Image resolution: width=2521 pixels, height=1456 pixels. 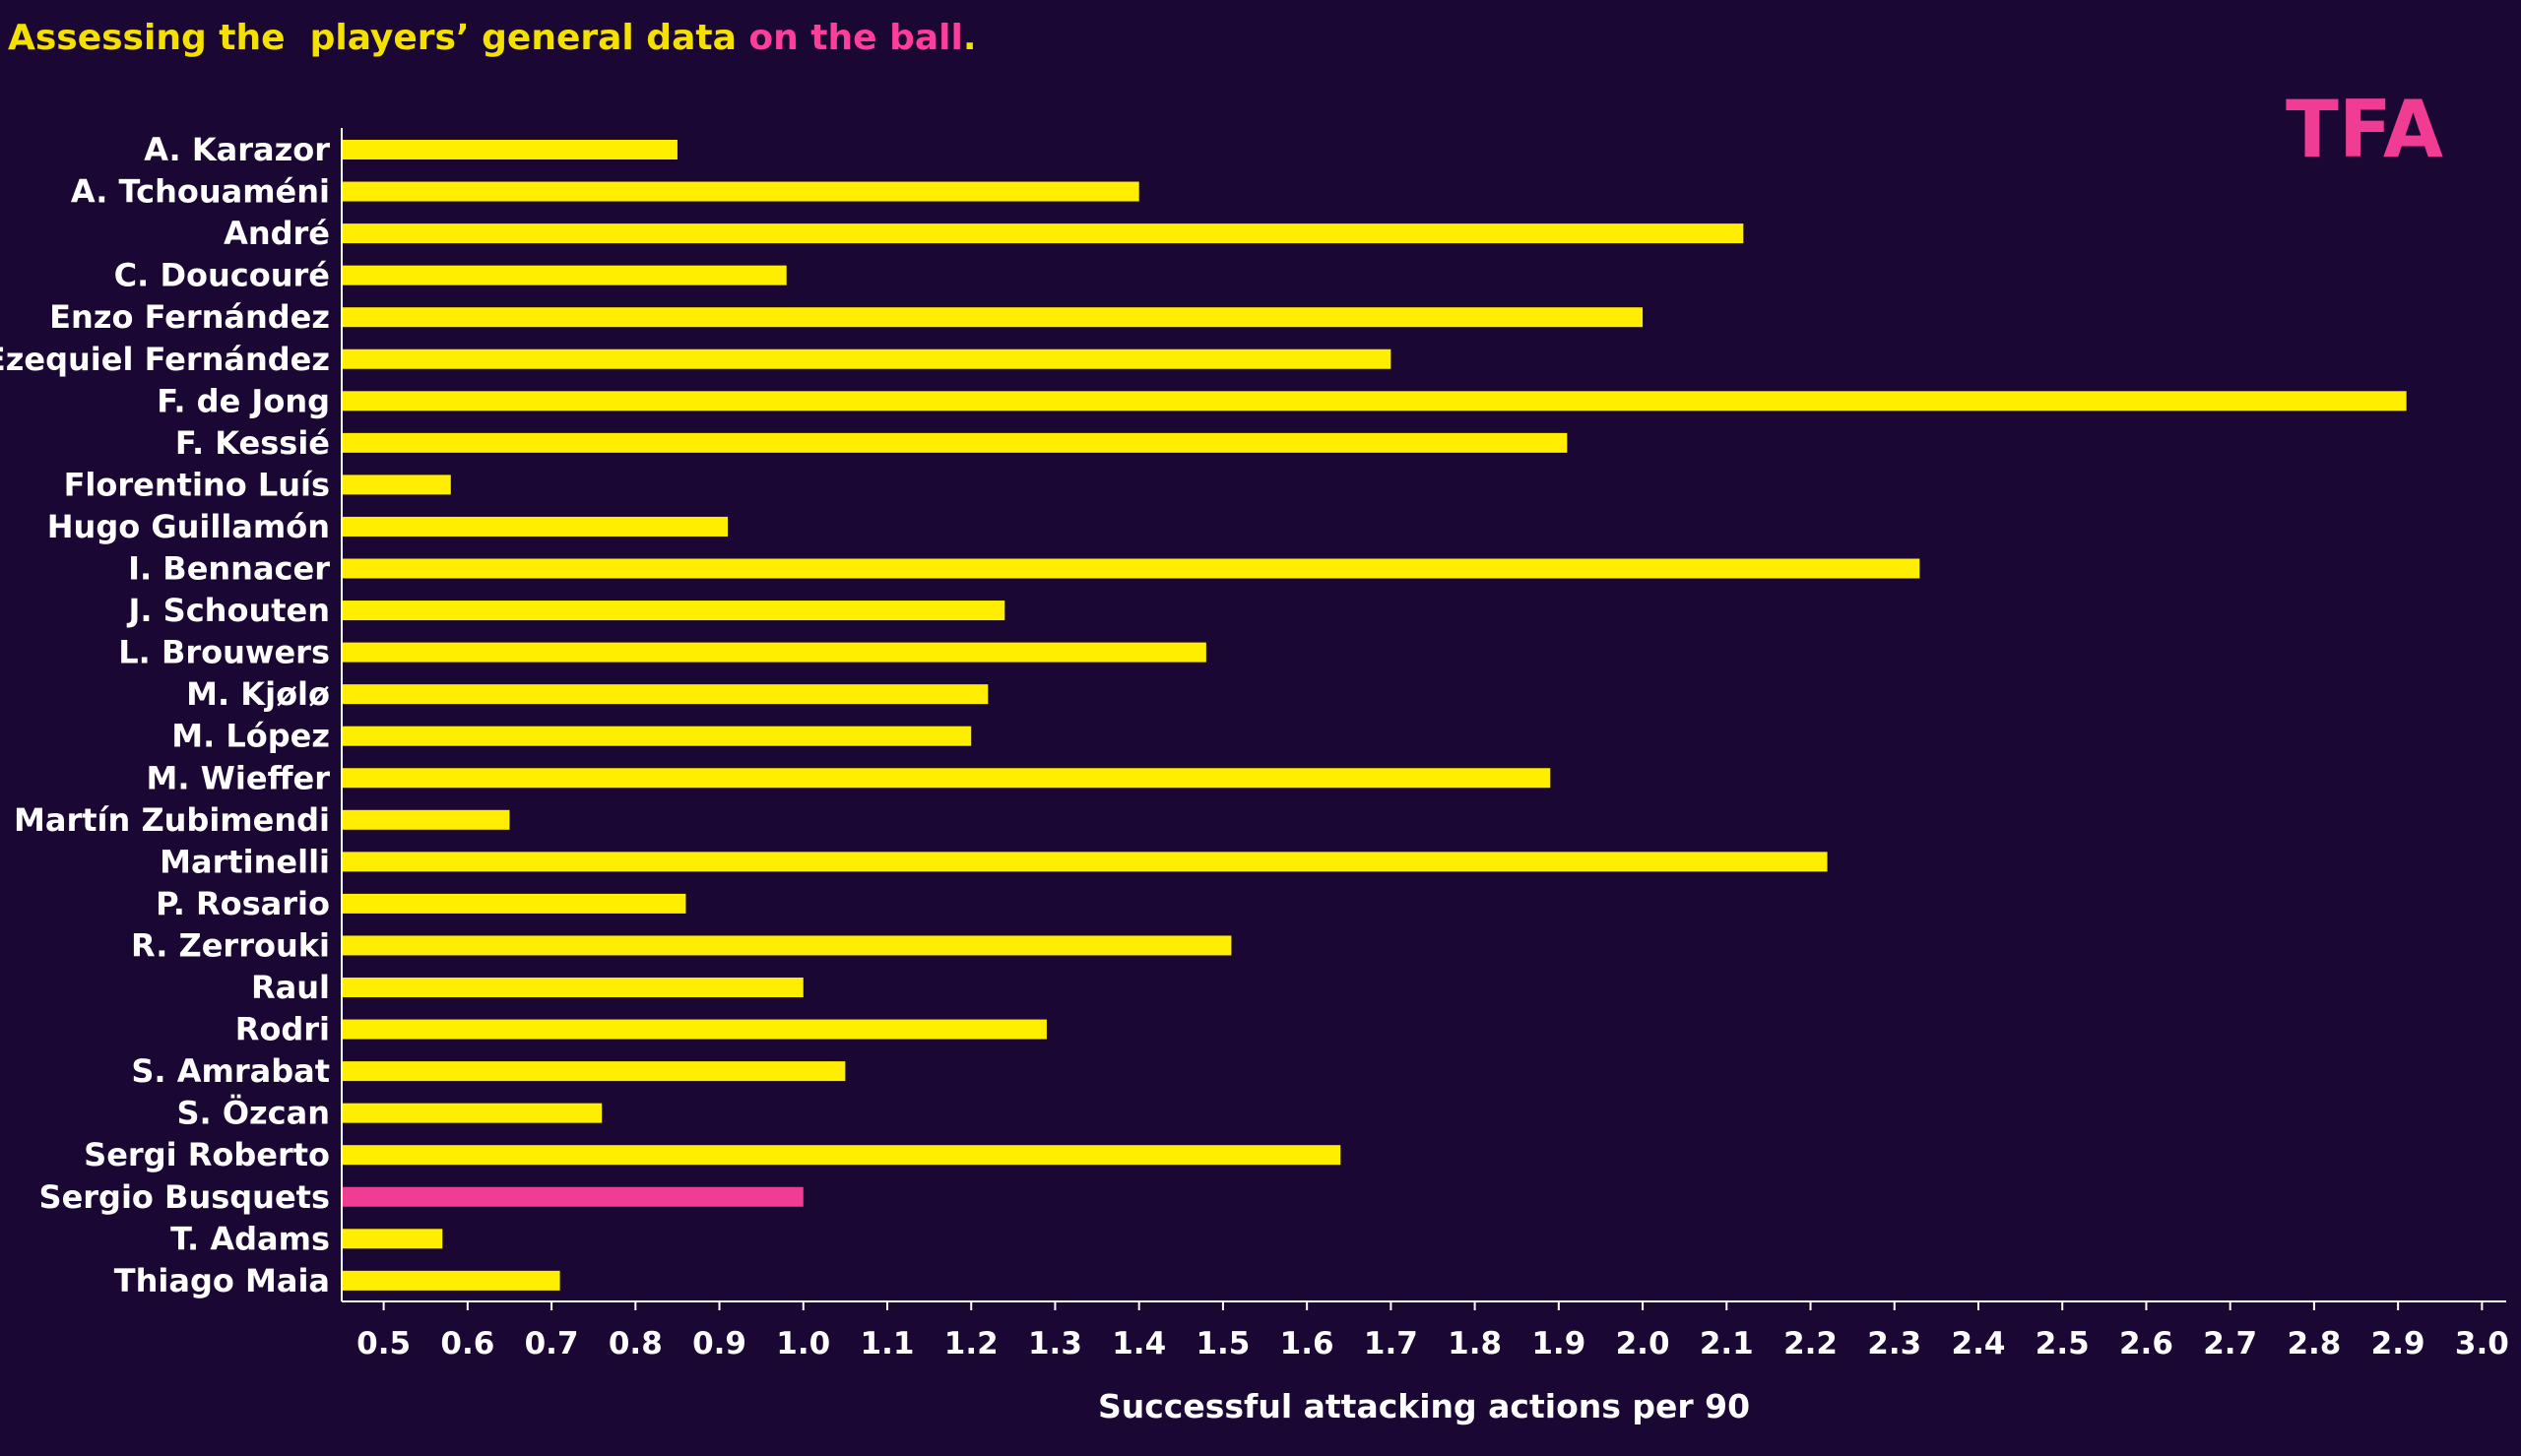 I want to click on y-tick-label: P. Rosario, so click(x=243, y=903).